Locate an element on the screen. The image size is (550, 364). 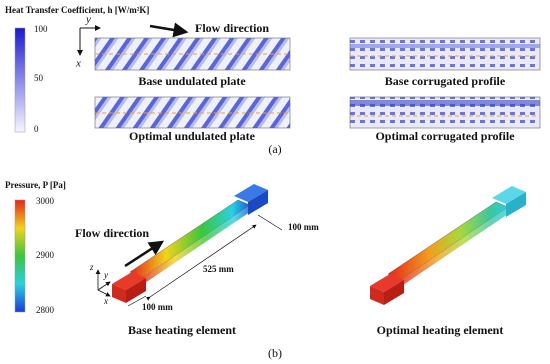
axis-label: z is located at coordinates (91, 267).